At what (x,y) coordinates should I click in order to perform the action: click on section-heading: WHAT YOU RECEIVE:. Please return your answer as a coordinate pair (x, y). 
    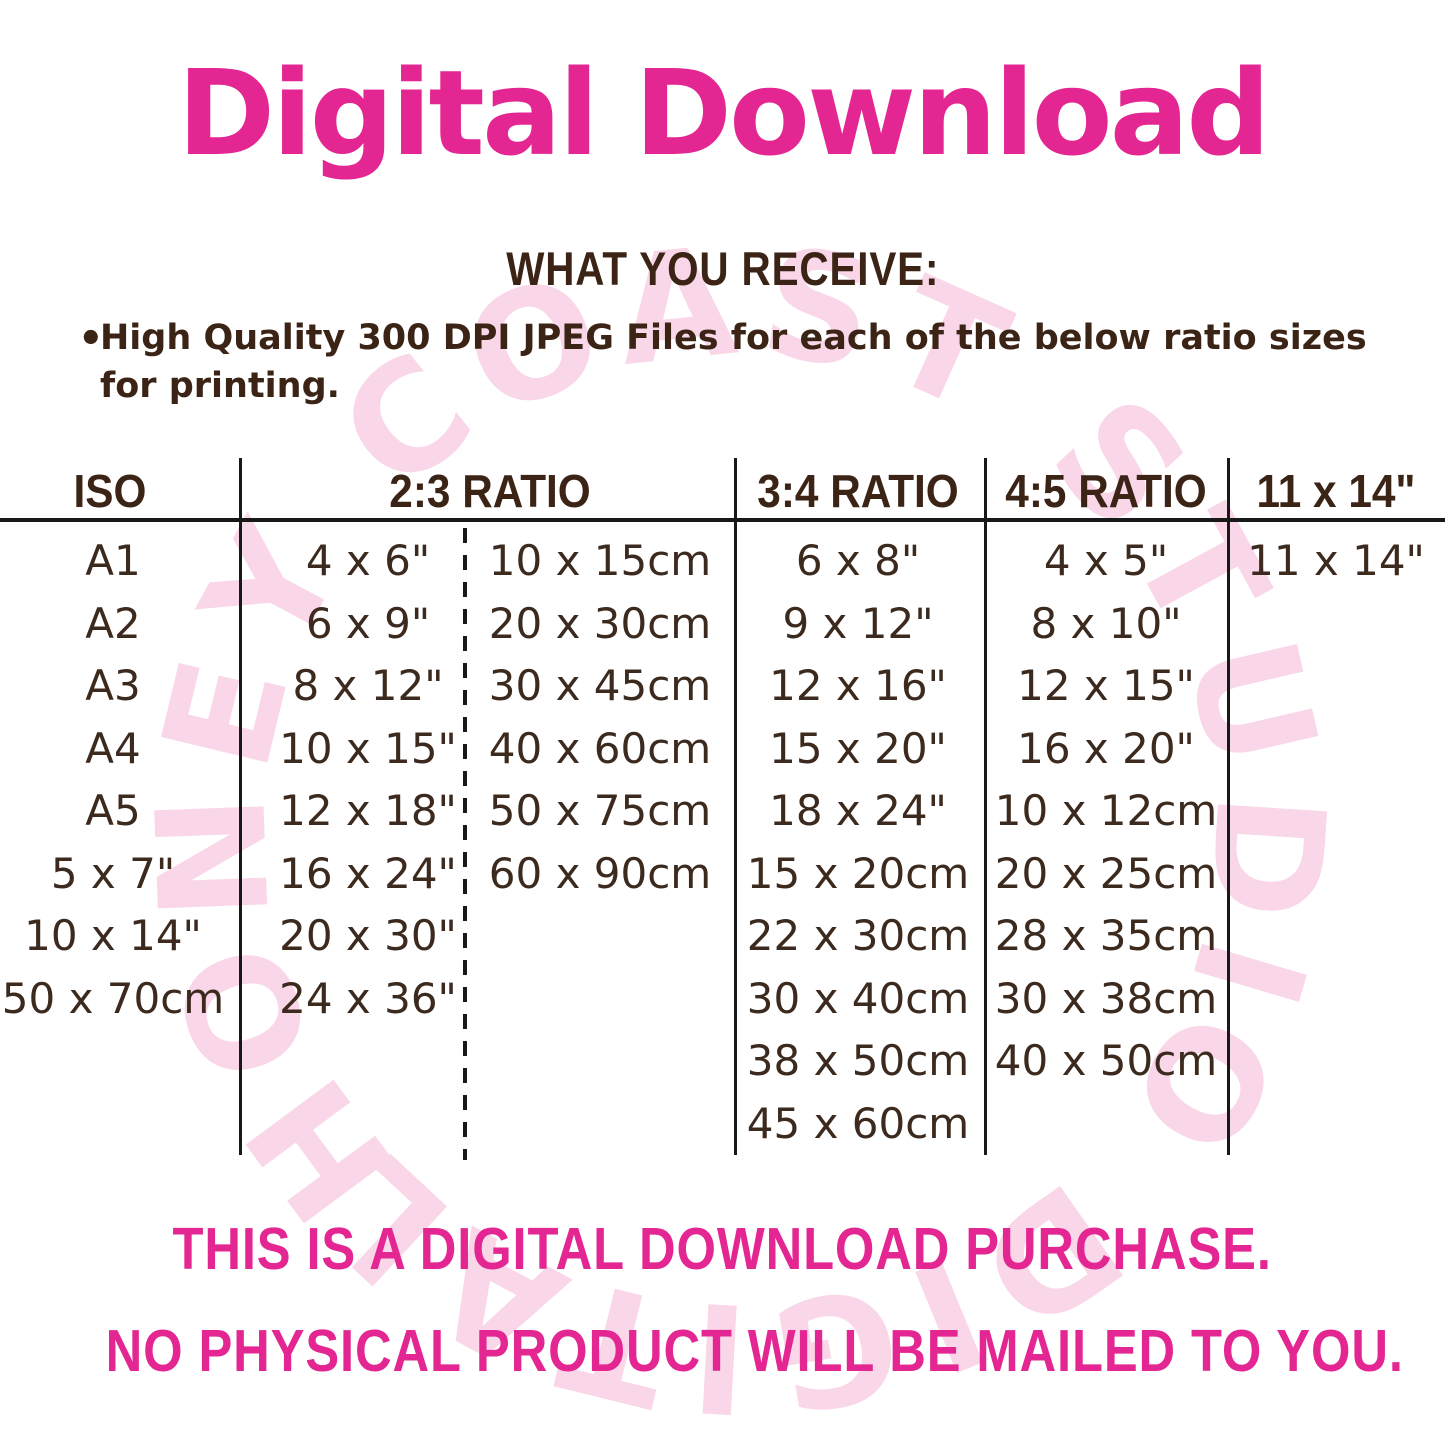
    Looking at the image, I should click on (722, 269).